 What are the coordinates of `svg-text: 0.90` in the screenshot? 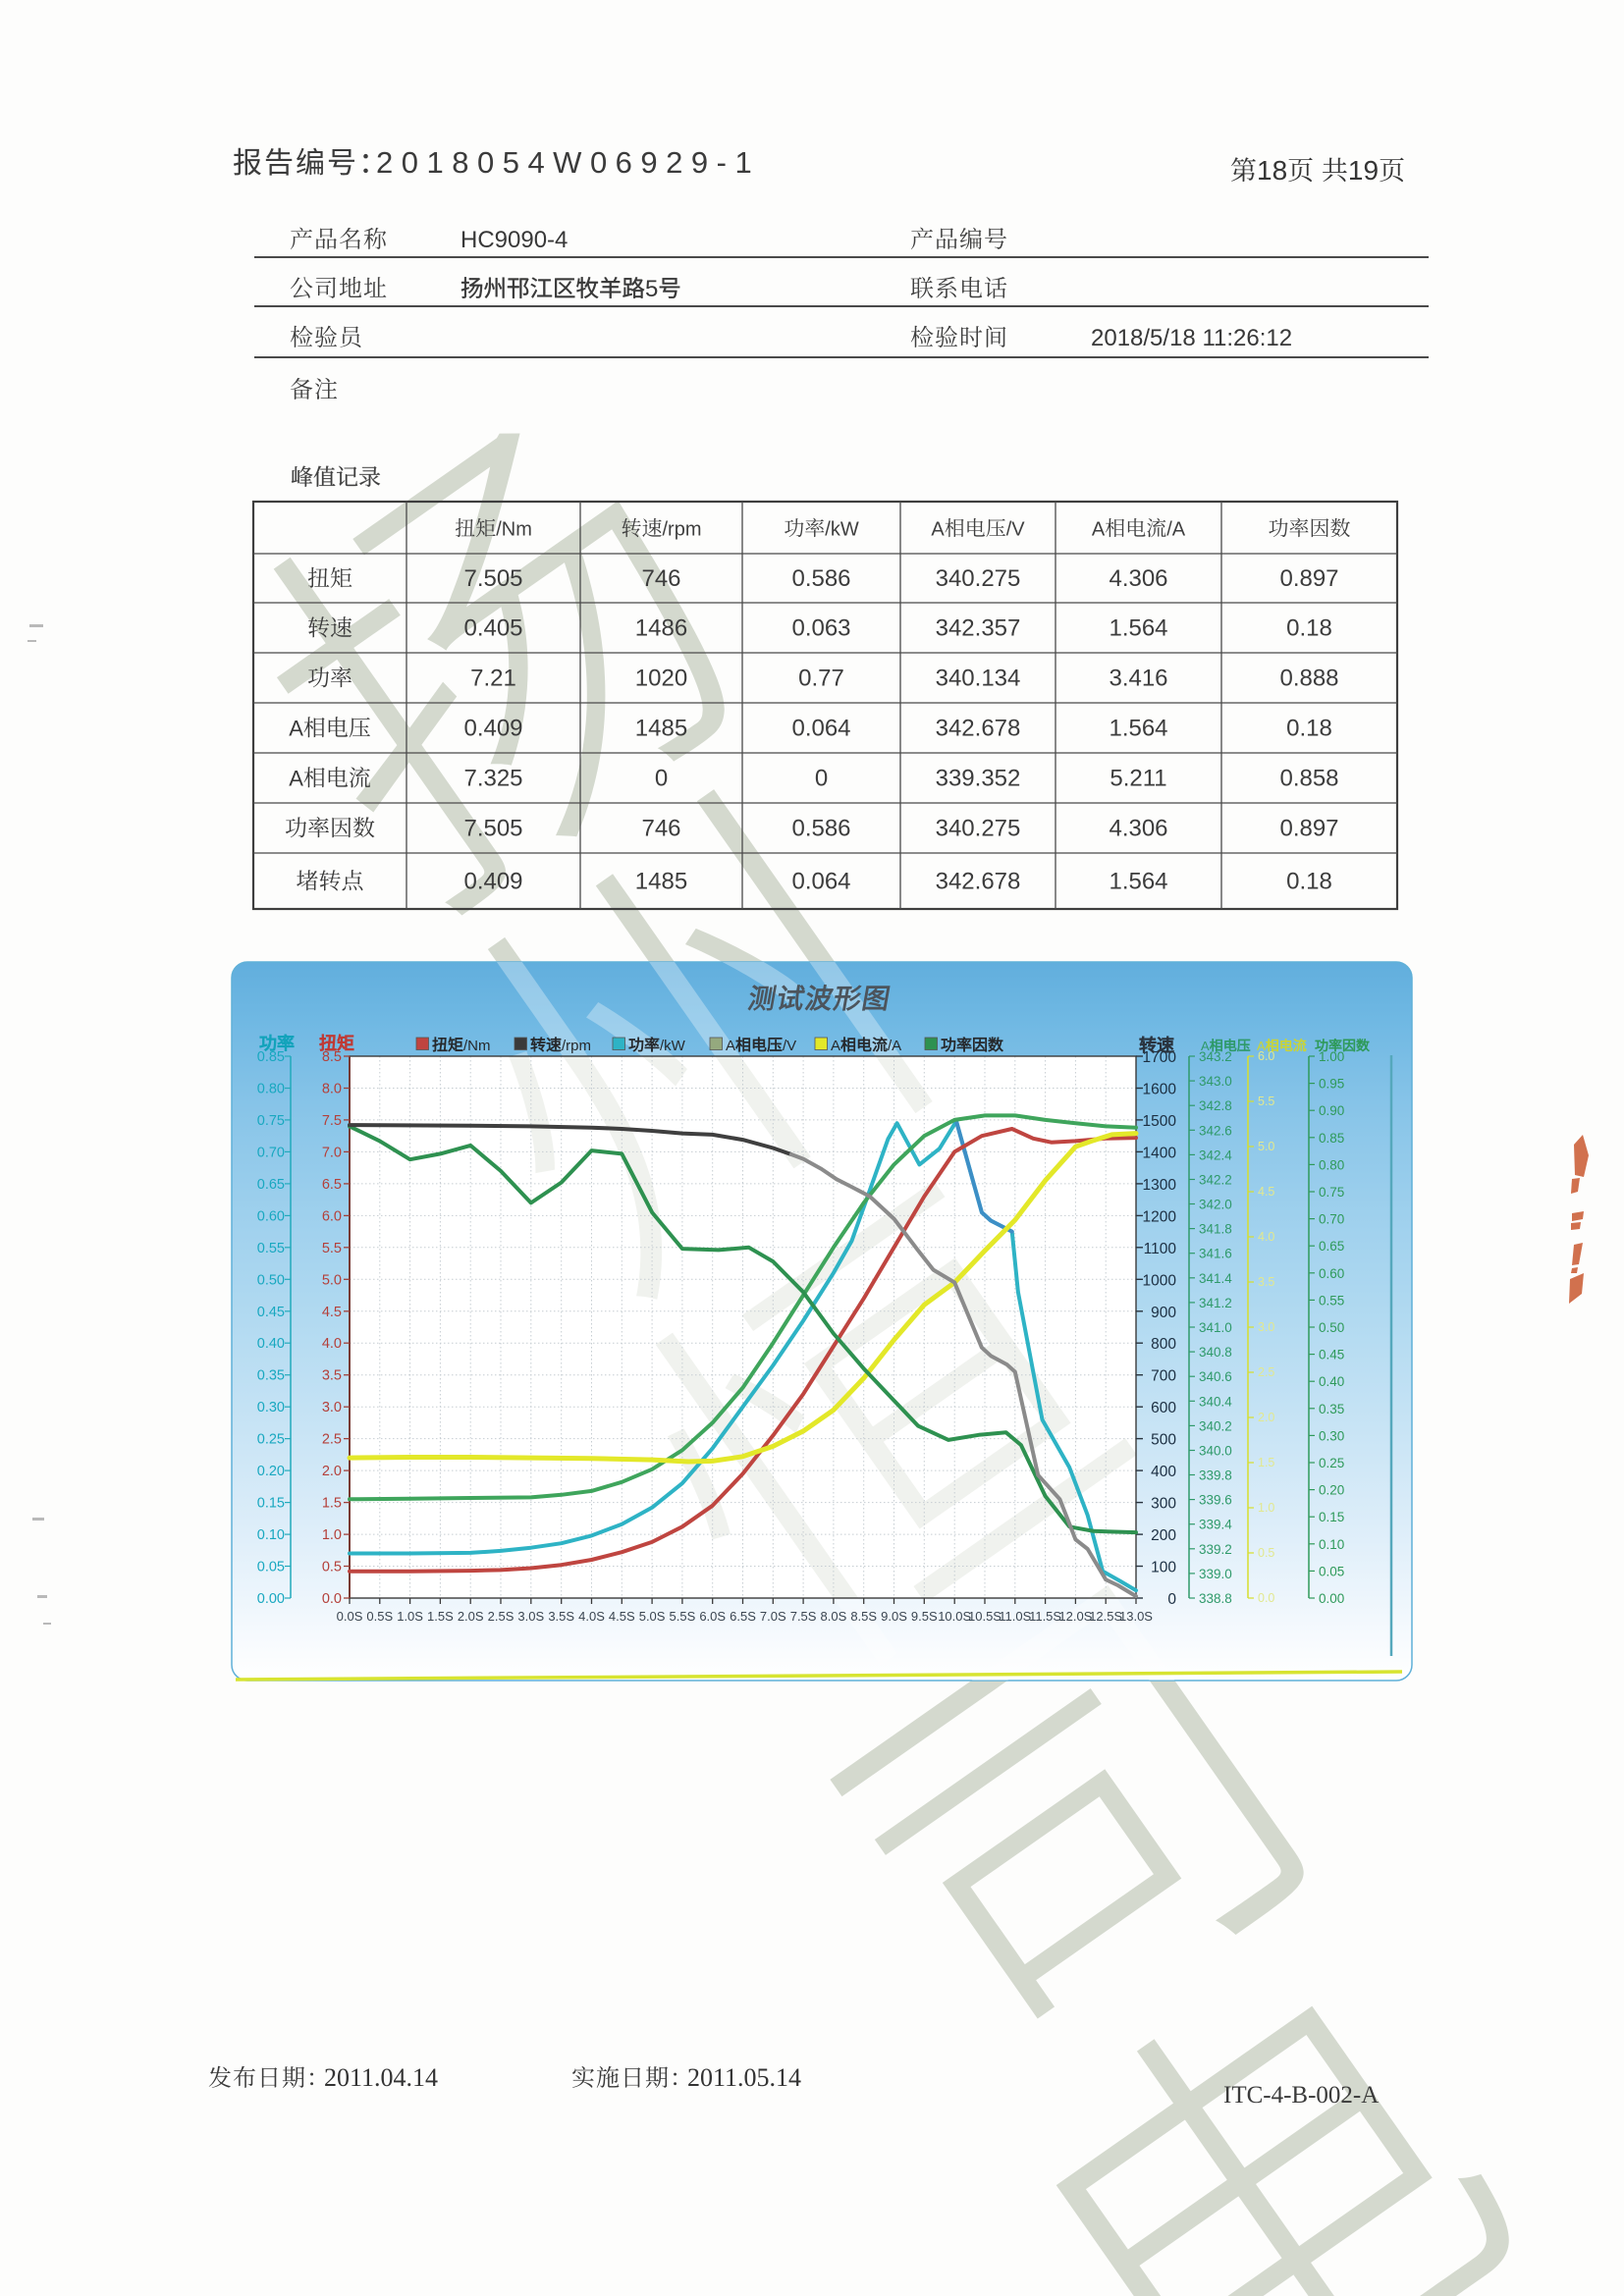 It's located at (1331, 1110).